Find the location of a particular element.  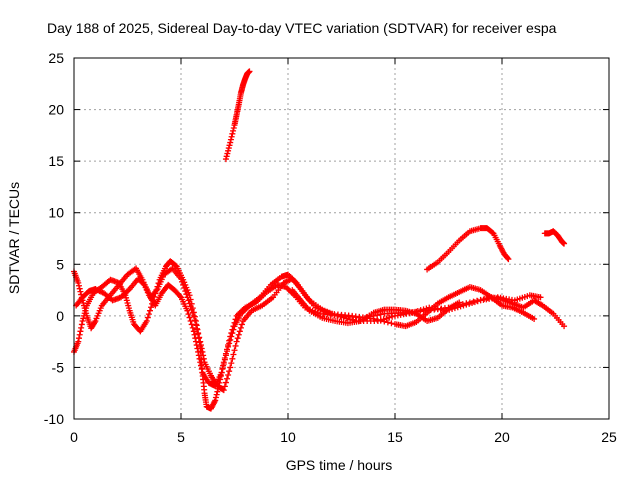

y-tick-label: 0 is located at coordinates (60, 316).